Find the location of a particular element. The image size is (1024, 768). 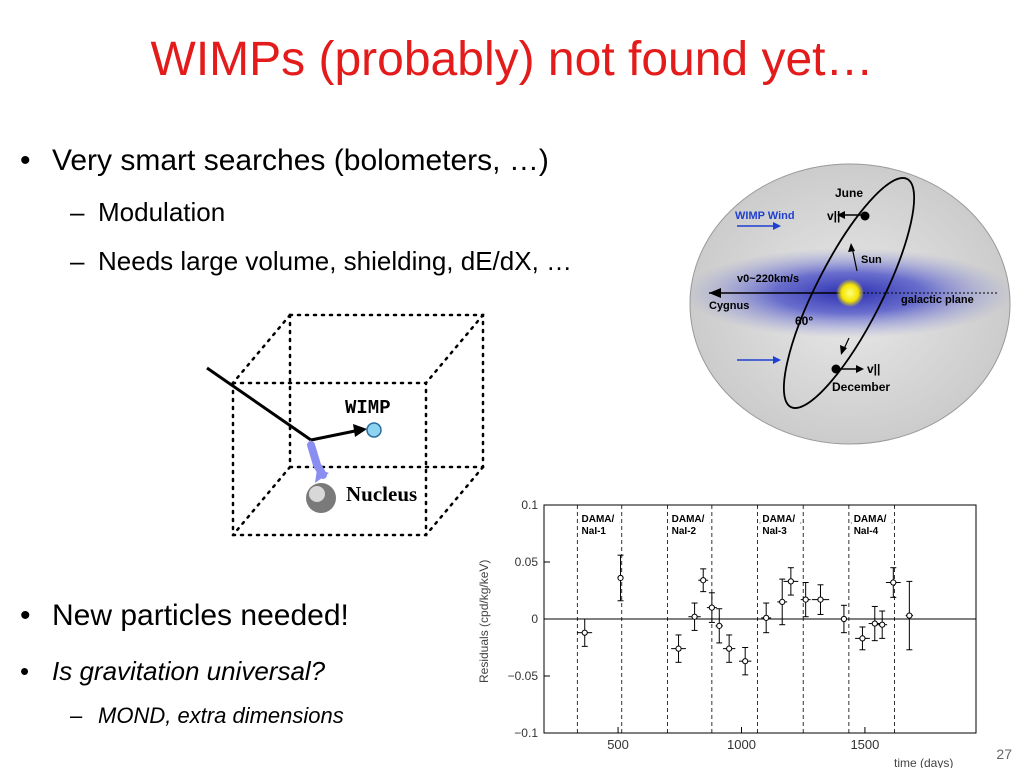

sun-icon is located at coordinates (850, 293).